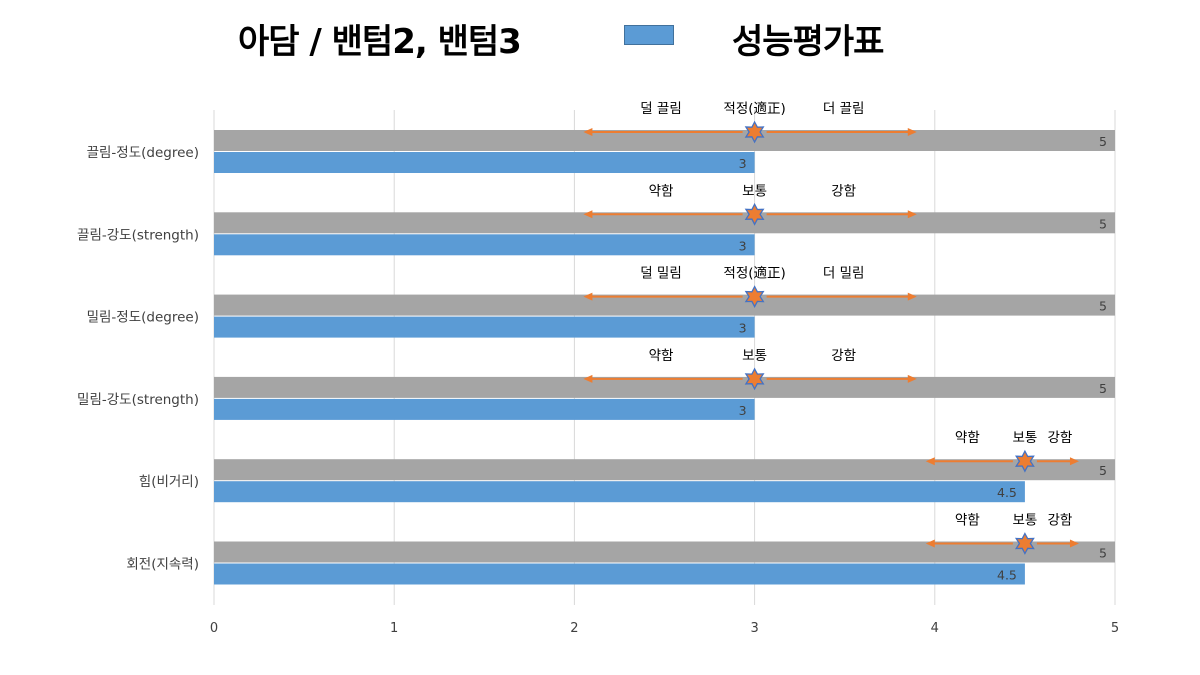  What do you see at coordinates (1115, 628) in the screenshot?
I see `x-tick-label: 5` at bounding box center [1115, 628].